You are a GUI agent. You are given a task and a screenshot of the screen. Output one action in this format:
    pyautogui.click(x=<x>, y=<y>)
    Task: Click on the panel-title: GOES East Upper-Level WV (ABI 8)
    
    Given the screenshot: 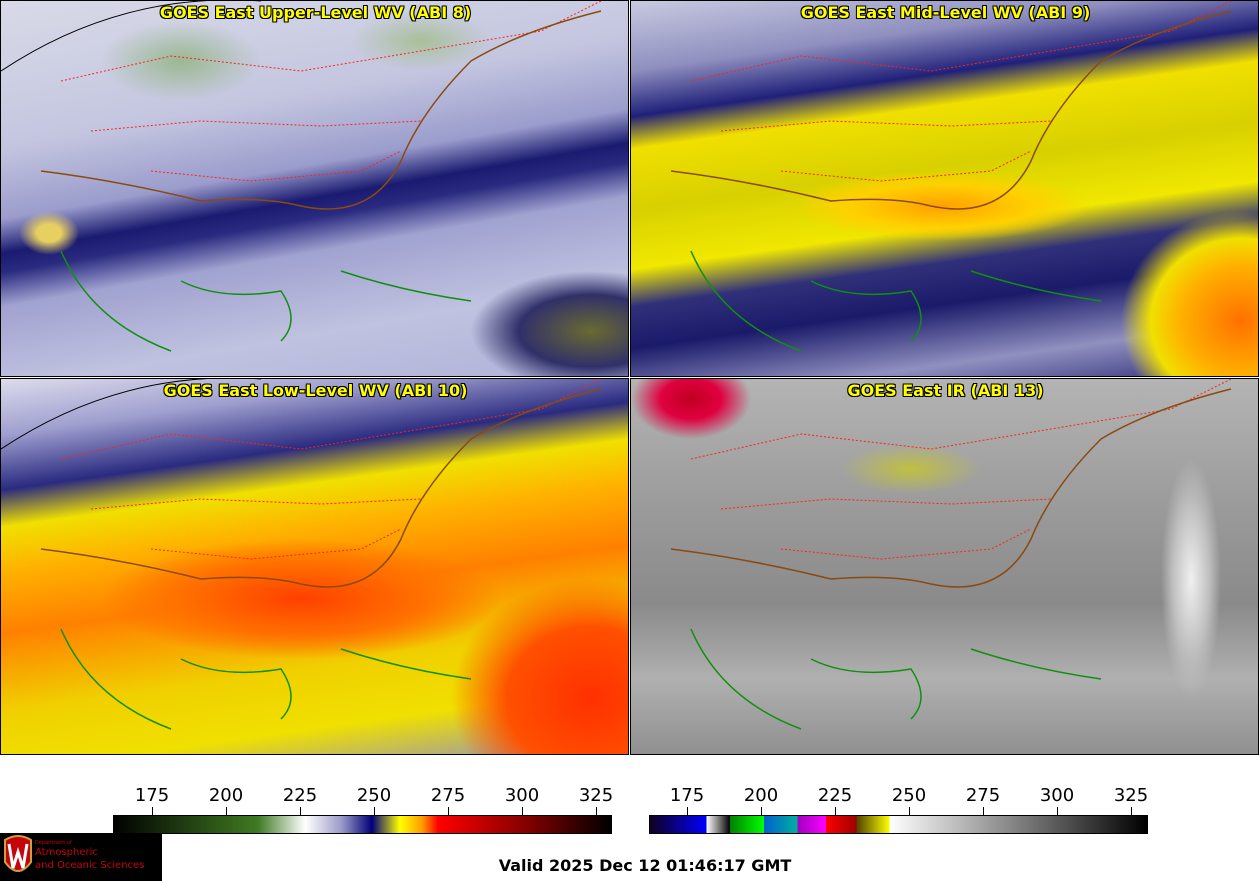 What is the action you would take?
    pyautogui.click(x=315, y=12)
    